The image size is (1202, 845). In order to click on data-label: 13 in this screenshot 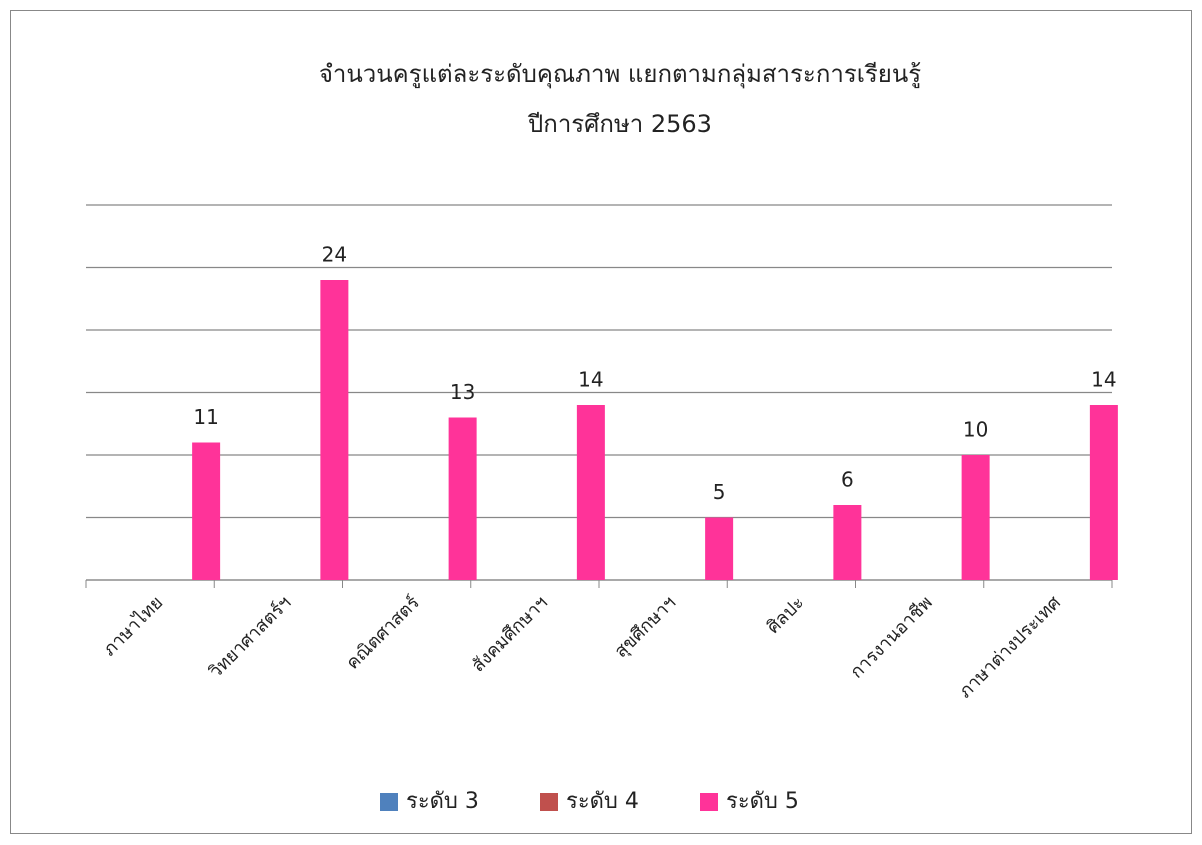, I will do `click(462, 392)`.